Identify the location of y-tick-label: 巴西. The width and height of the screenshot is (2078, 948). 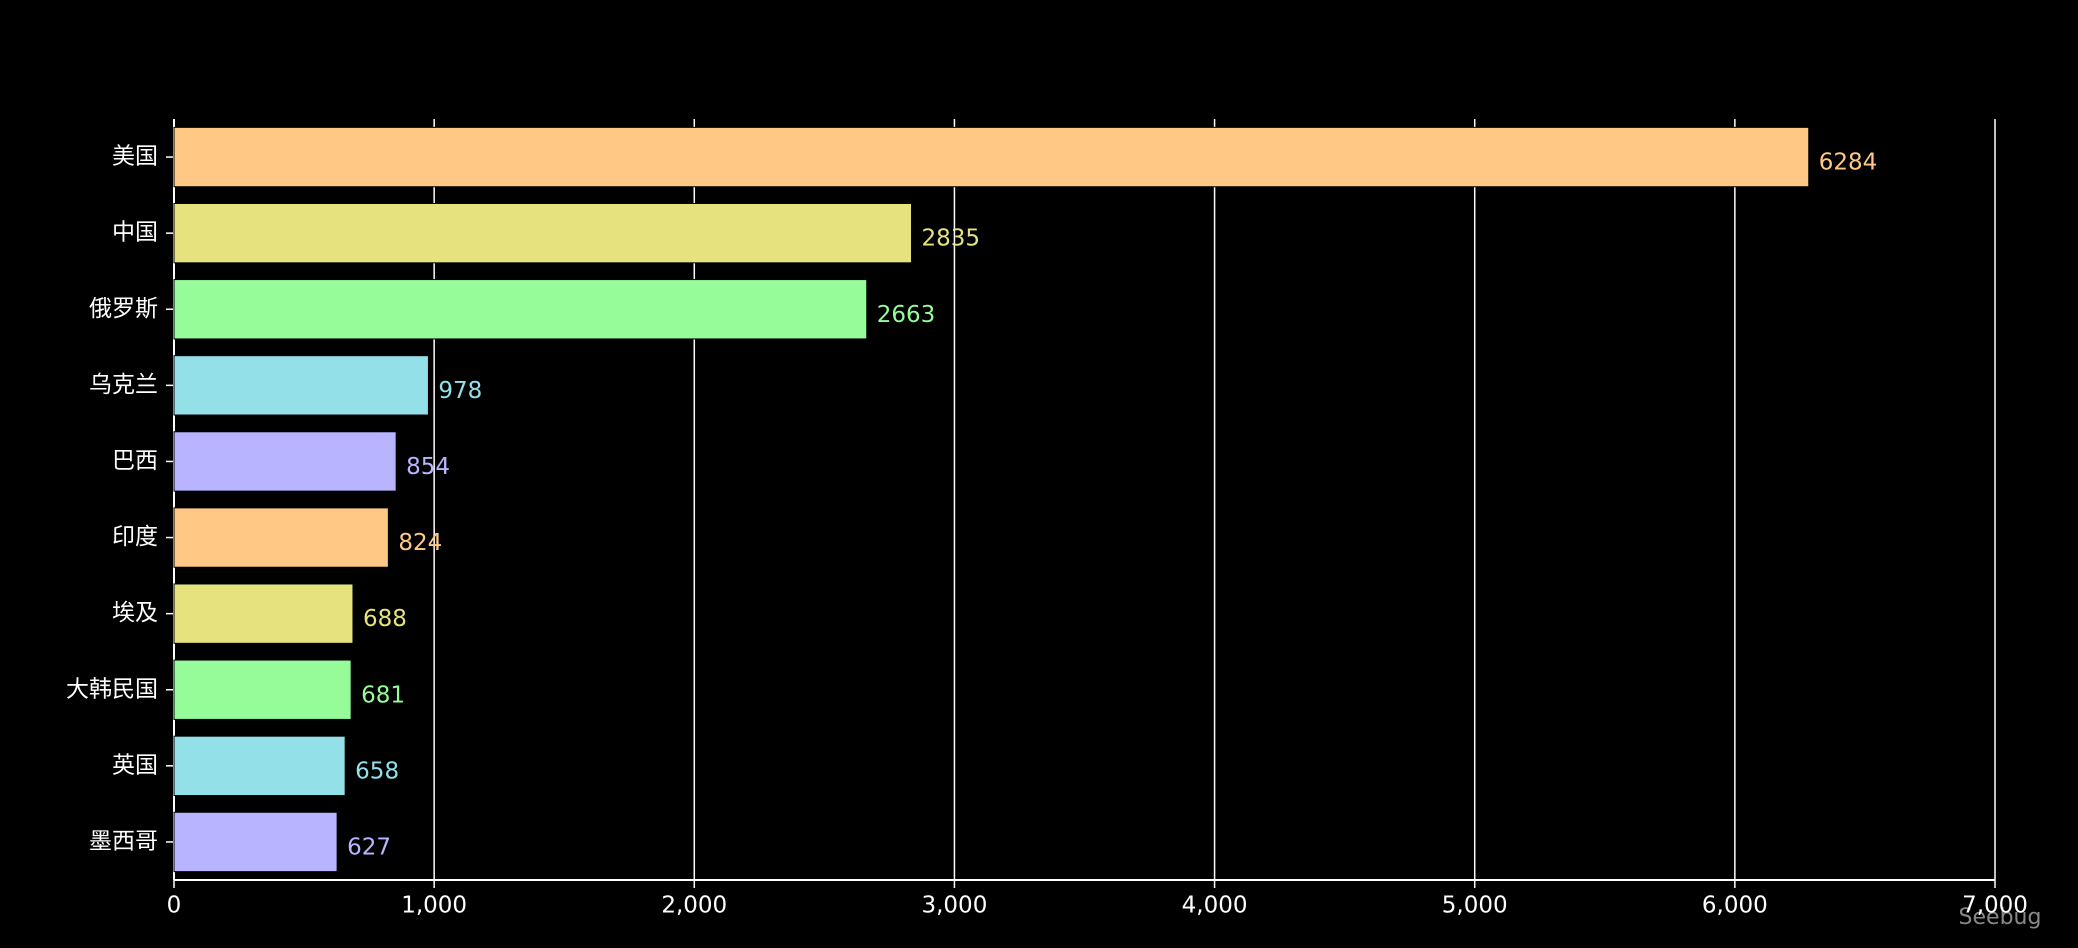
(135, 461).